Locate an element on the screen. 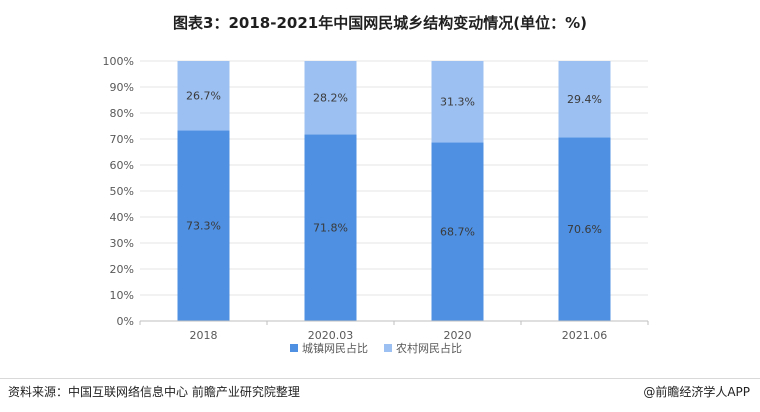 This screenshot has height=412, width=760. data-label: 26.7% is located at coordinates (203, 96).